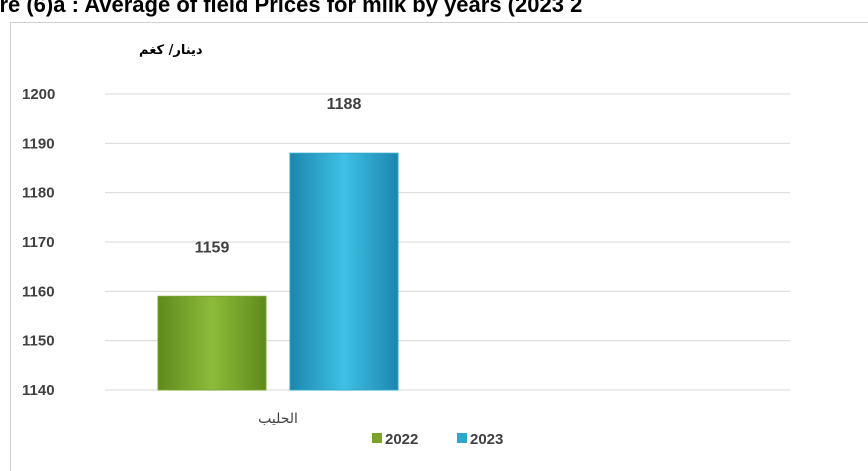 The height and width of the screenshot is (471, 868). Describe the element at coordinates (344, 104) in the screenshot. I see `data-label-2023: 1188` at that location.